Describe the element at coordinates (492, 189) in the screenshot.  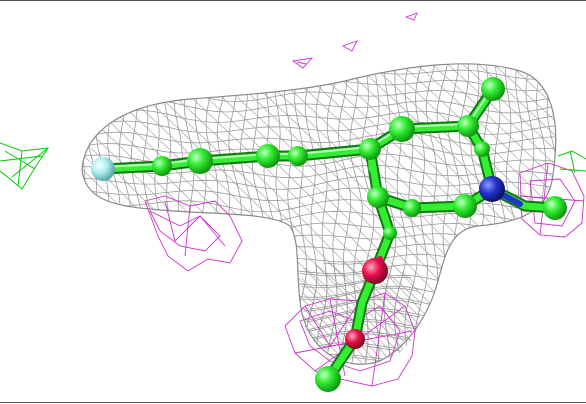
I see `nitrogen-atom` at that location.